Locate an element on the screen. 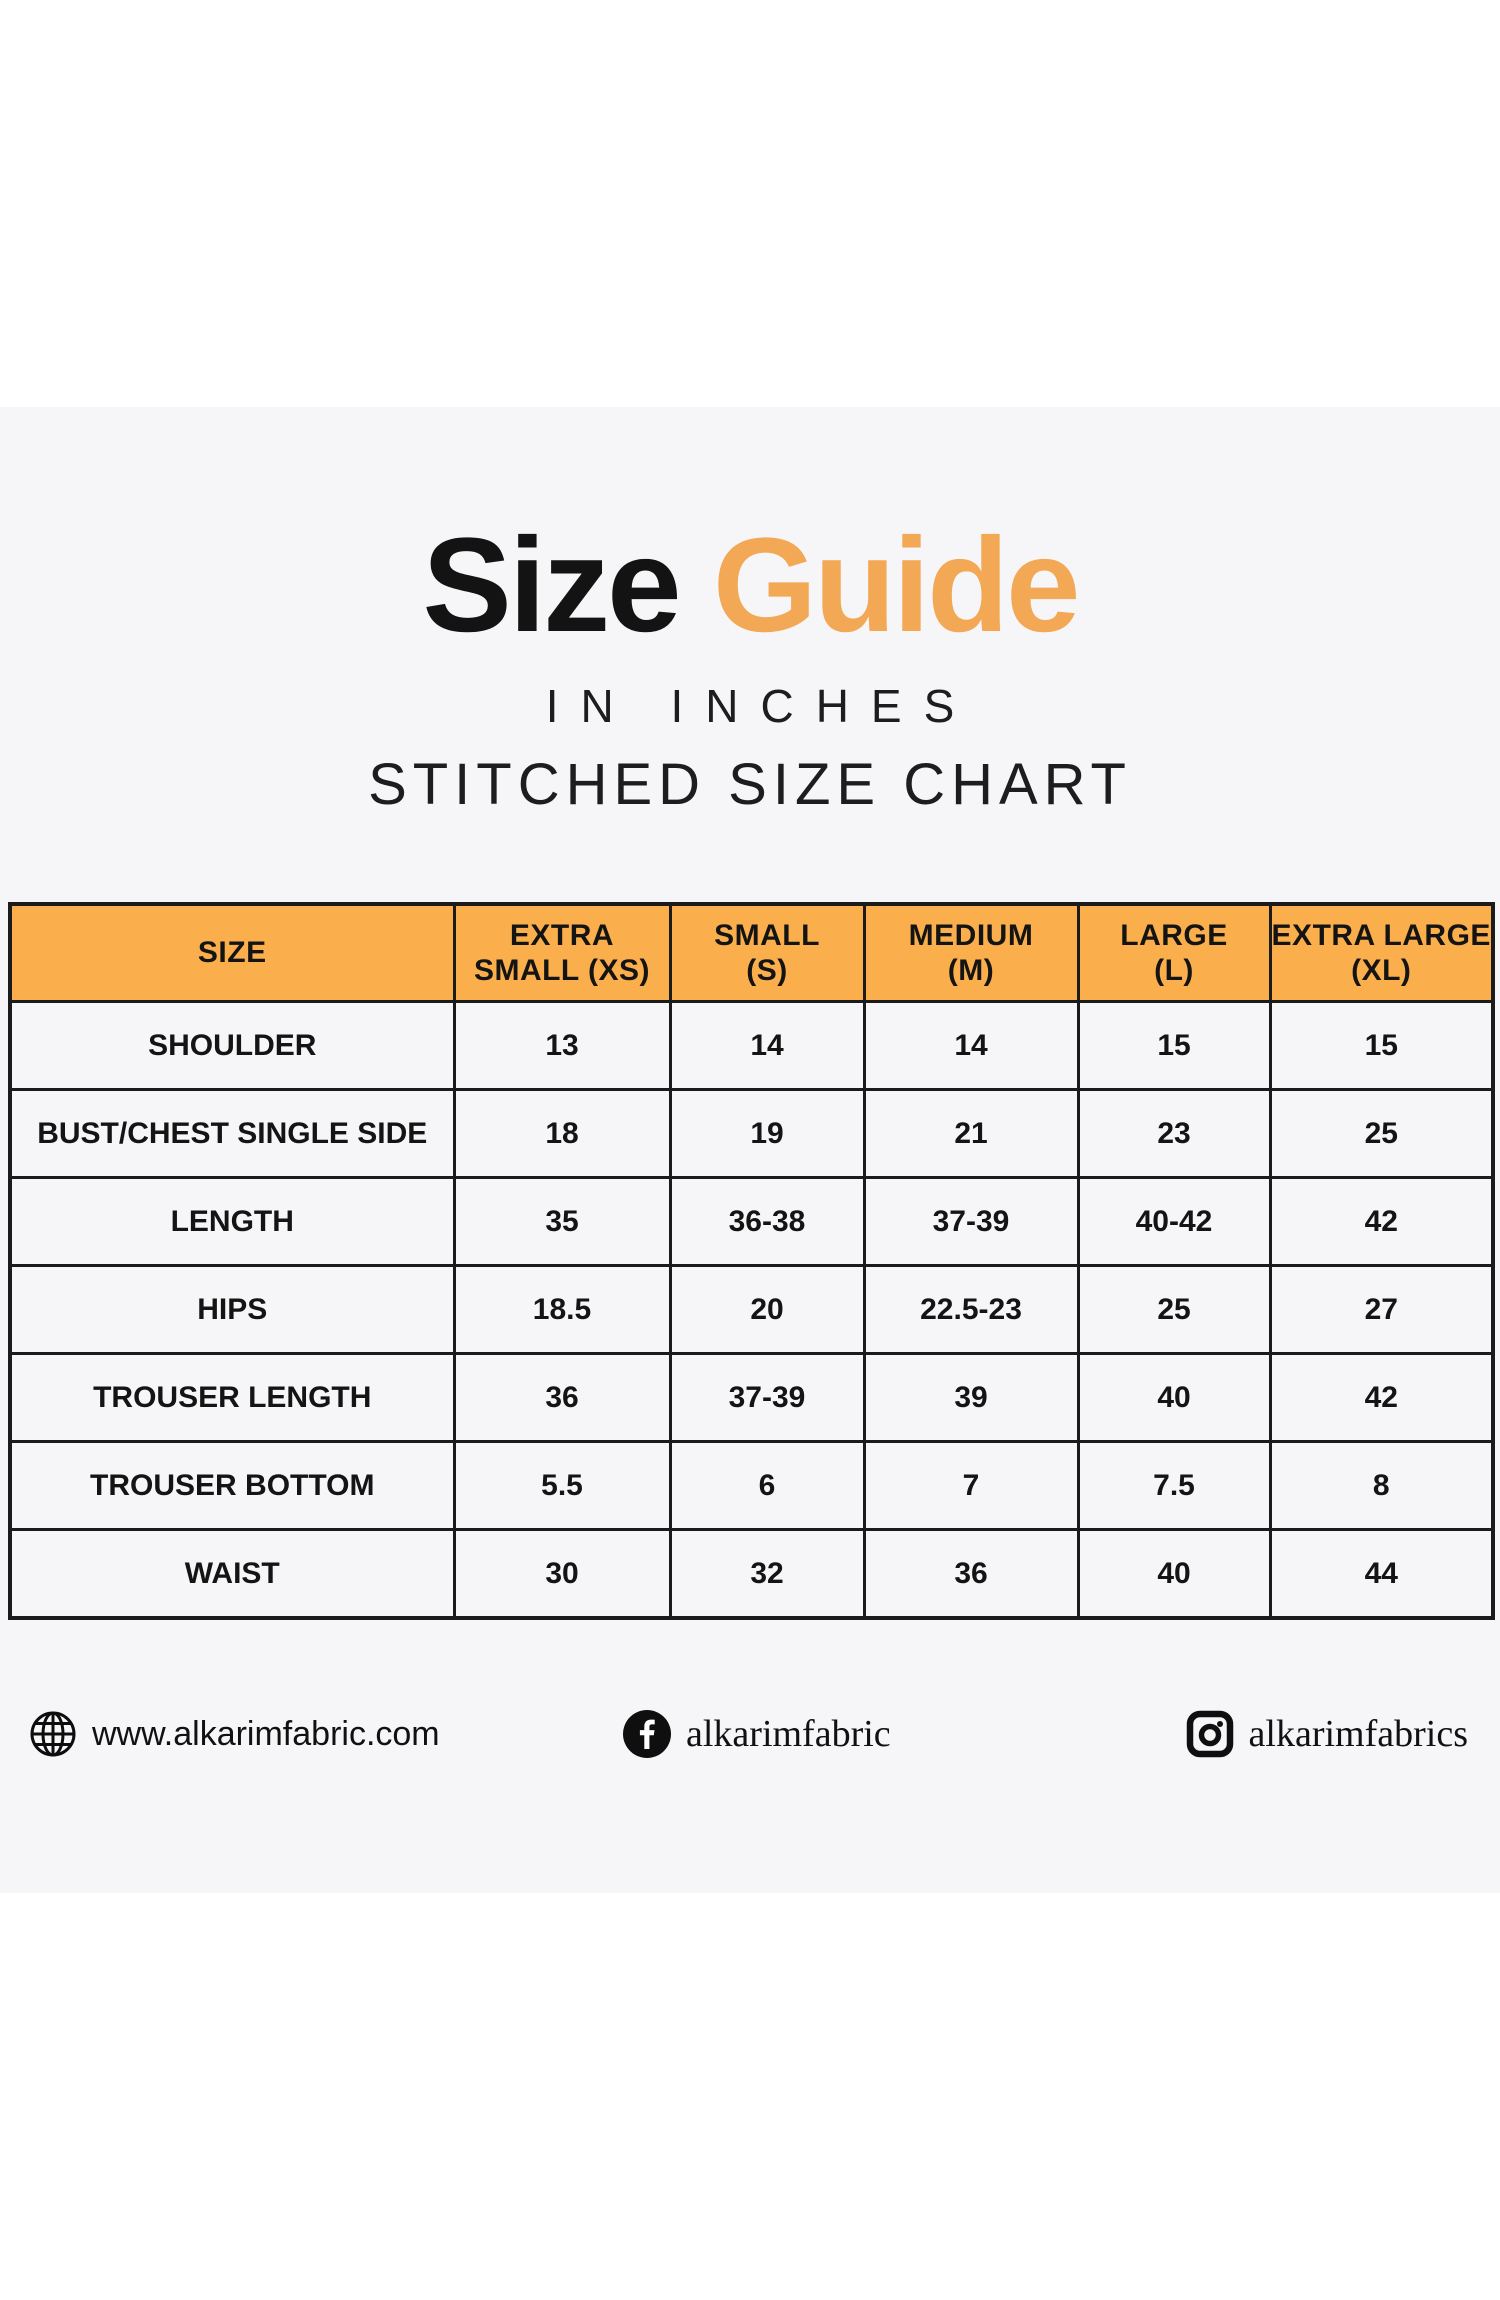  facebook-link: alkarimfabric is located at coordinates (756, 1734).